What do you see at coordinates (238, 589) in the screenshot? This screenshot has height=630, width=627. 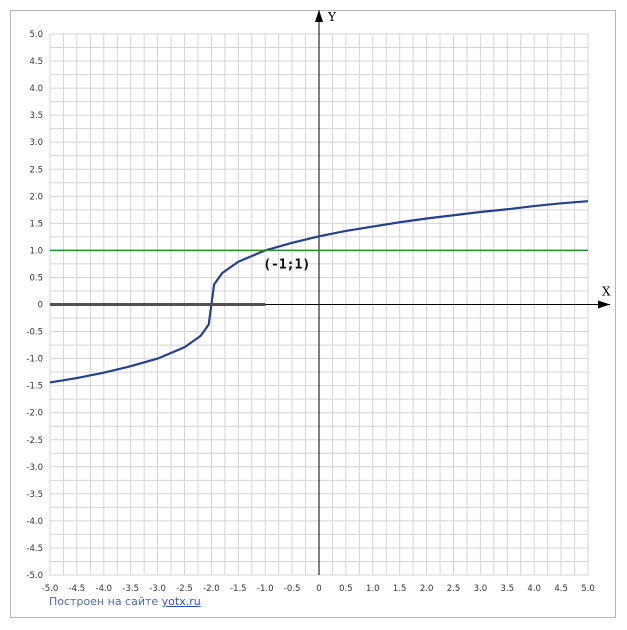 I see `x-tick-label: -1.5` at bounding box center [238, 589].